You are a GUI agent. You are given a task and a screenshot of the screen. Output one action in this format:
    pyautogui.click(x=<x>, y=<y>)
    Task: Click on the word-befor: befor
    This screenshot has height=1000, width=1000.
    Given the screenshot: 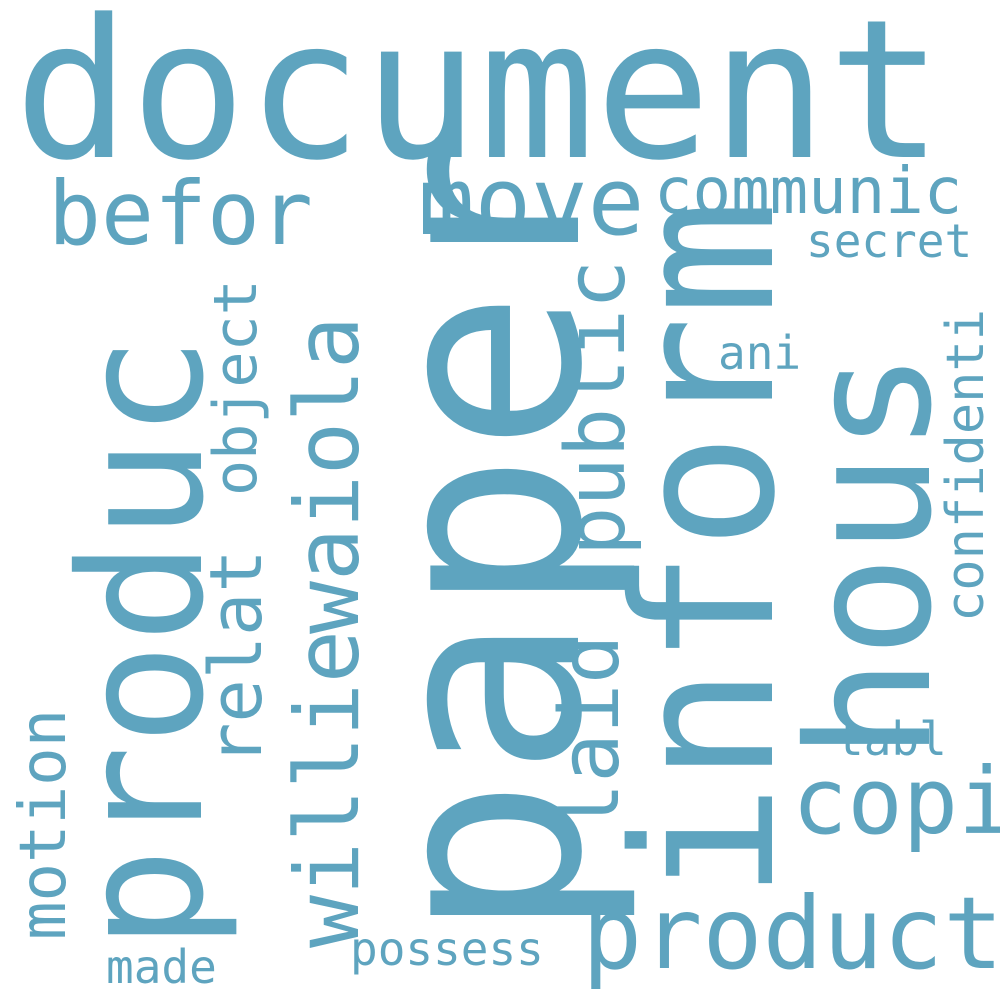 What is the action you would take?
    pyautogui.click(x=180, y=213)
    